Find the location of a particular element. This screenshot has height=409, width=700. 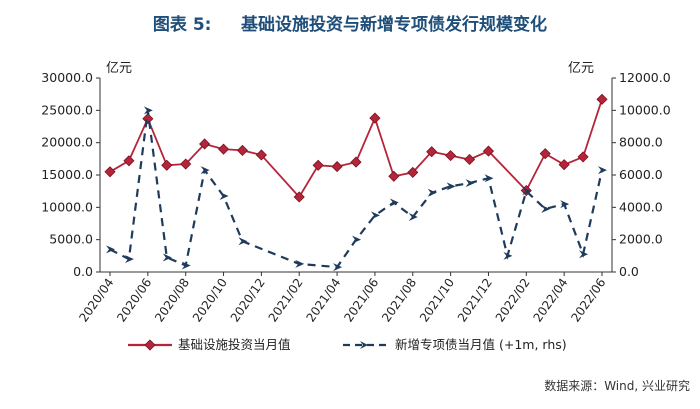

legend-bond-label: 新增专项债当月值 (+1m, rhs) is located at coordinates (481, 344).